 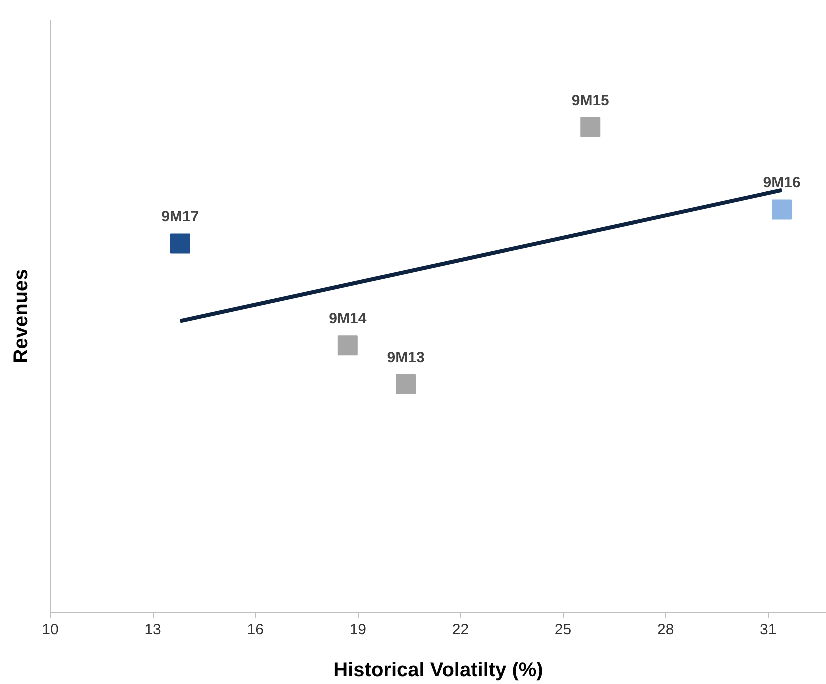 What do you see at coordinates (181, 217) in the screenshot?
I see `series-label: 9M17` at bounding box center [181, 217].